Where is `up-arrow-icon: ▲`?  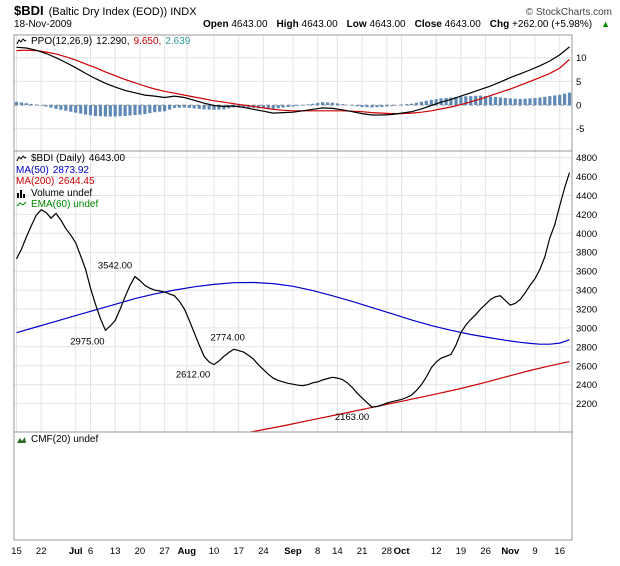 up-arrow-icon: ▲ is located at coordinates (605, 24).